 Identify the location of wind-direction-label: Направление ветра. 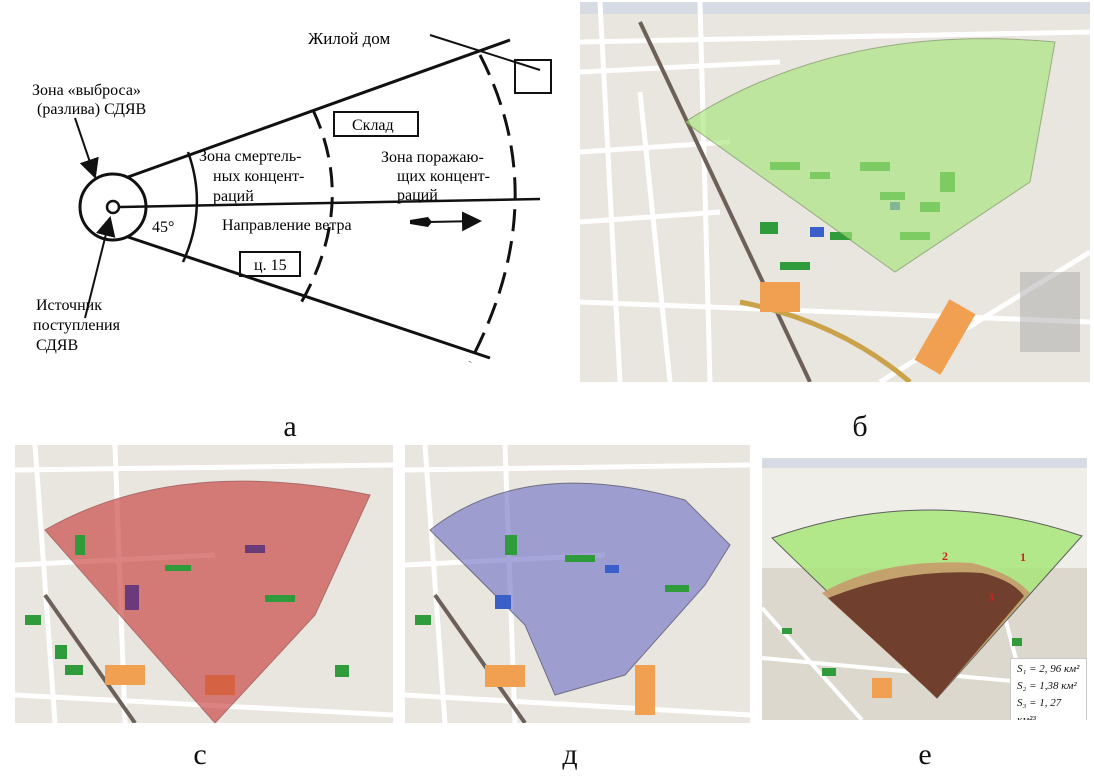
(287, 225).